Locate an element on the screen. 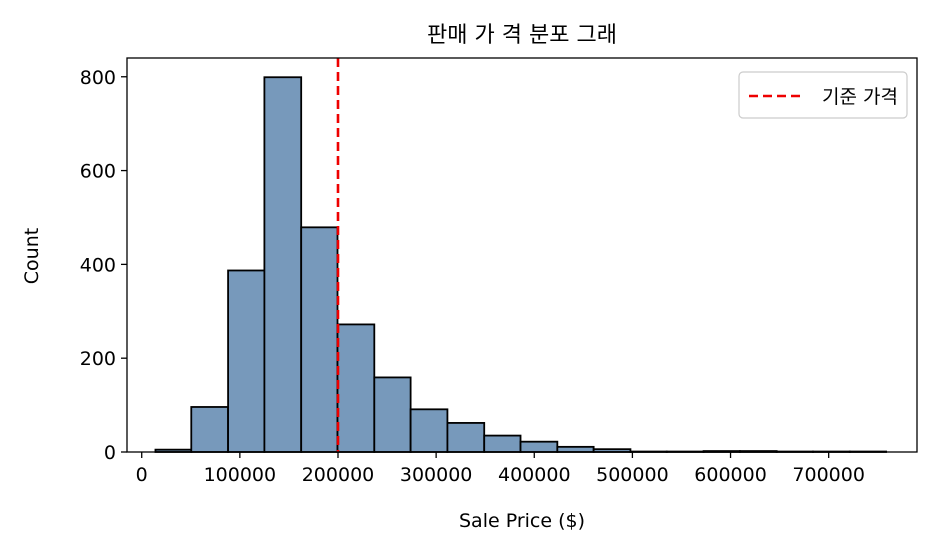 This screenshot has width=938, height=556. x-tick-label: 0 is located at coordinates (142, 475).